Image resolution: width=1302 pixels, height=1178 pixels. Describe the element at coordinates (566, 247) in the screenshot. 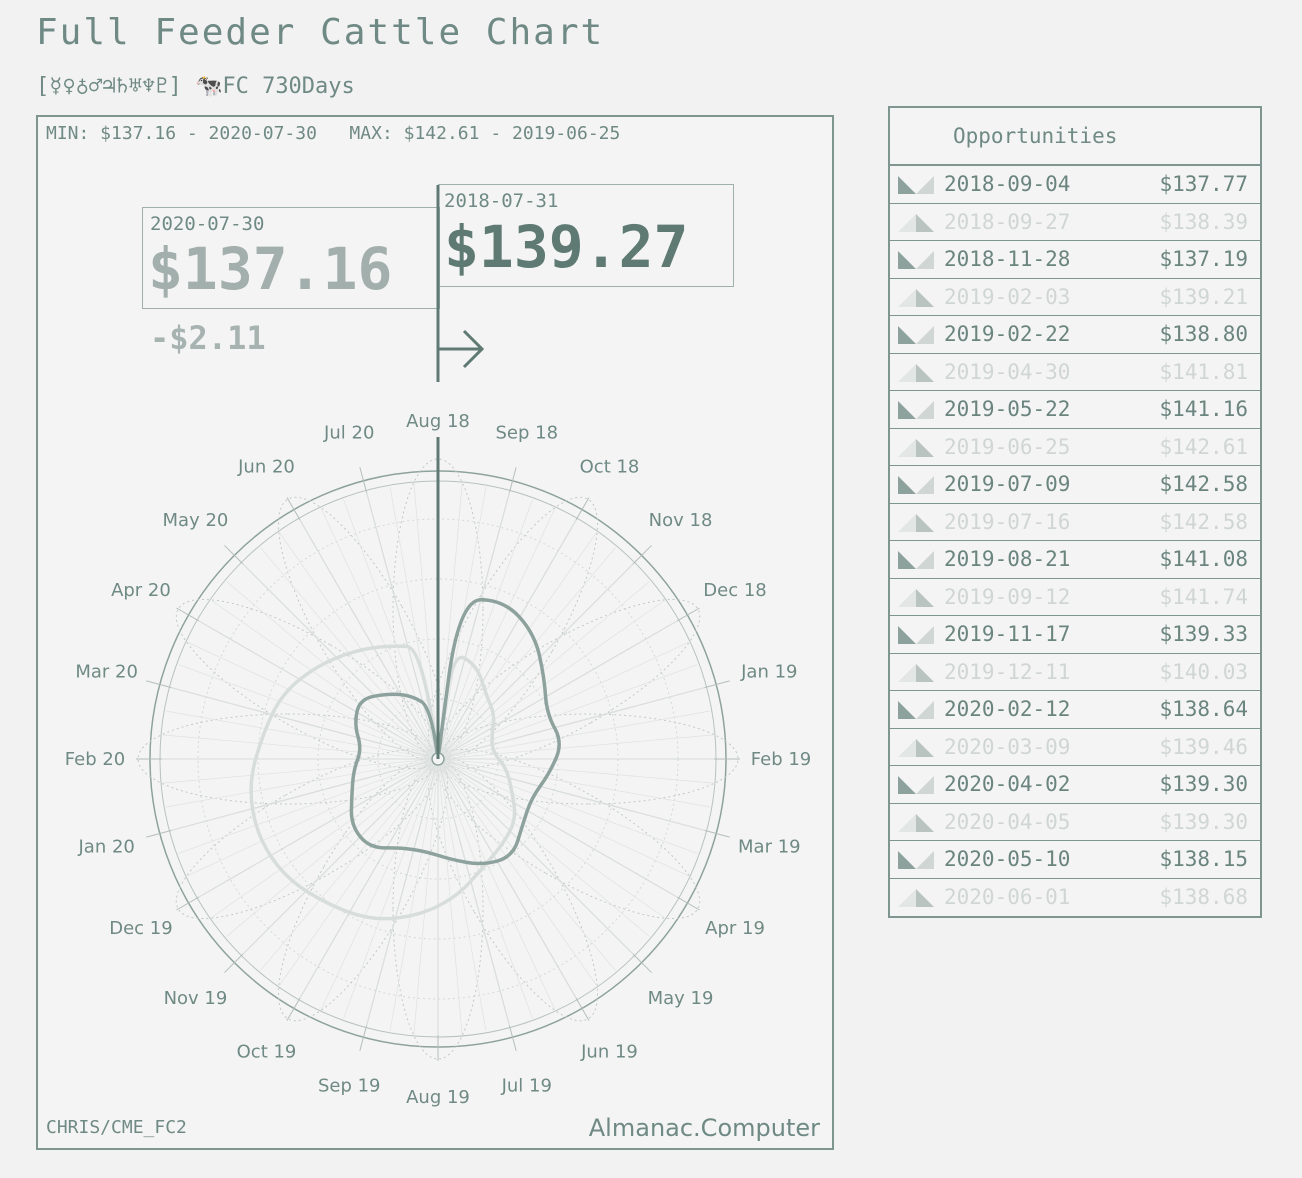

I see `start-price: $139.27` at that location.